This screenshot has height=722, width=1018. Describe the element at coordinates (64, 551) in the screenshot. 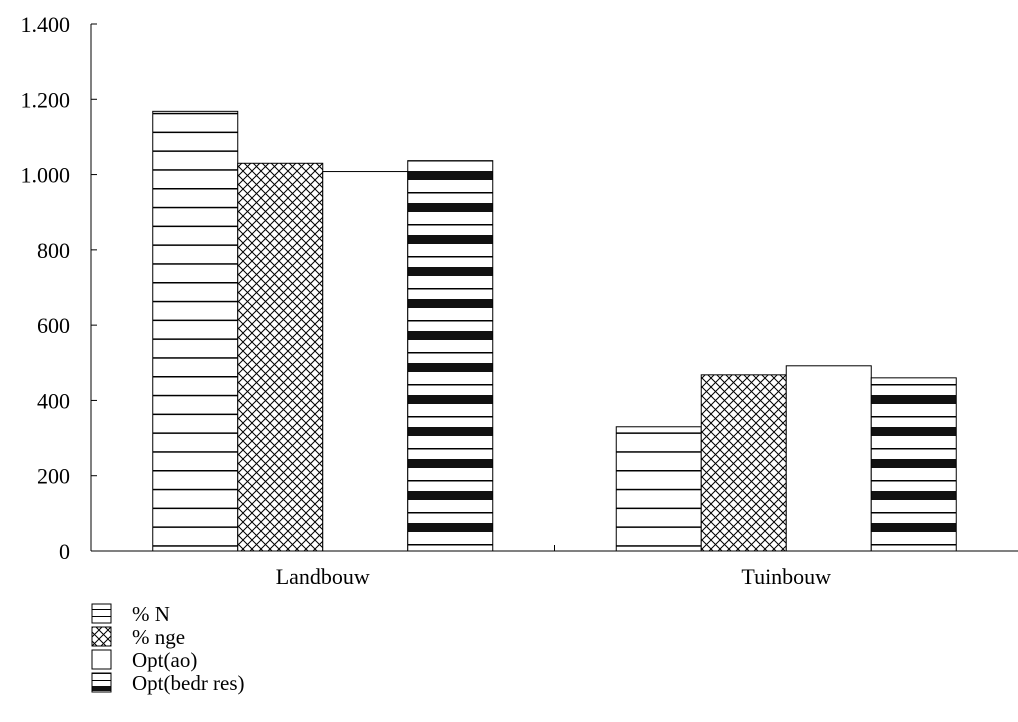

I see `y-tick-label: 0` at that location.